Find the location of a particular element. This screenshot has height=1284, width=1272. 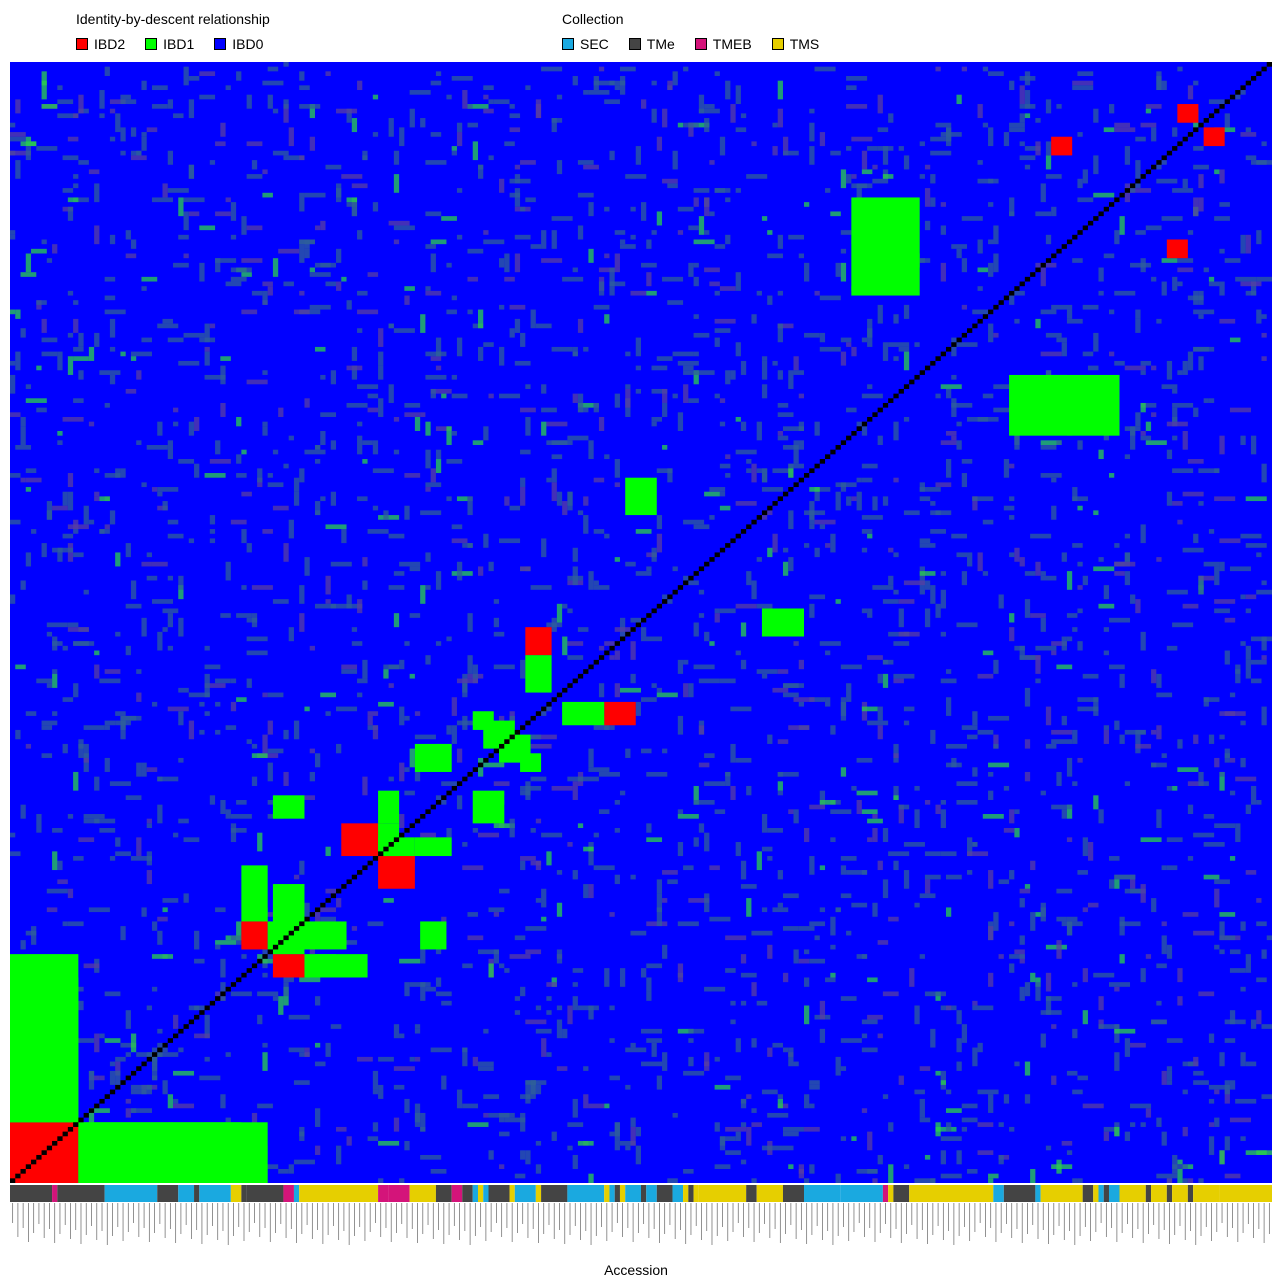

collection-segment-tme is located at coordinates (554, 1193).